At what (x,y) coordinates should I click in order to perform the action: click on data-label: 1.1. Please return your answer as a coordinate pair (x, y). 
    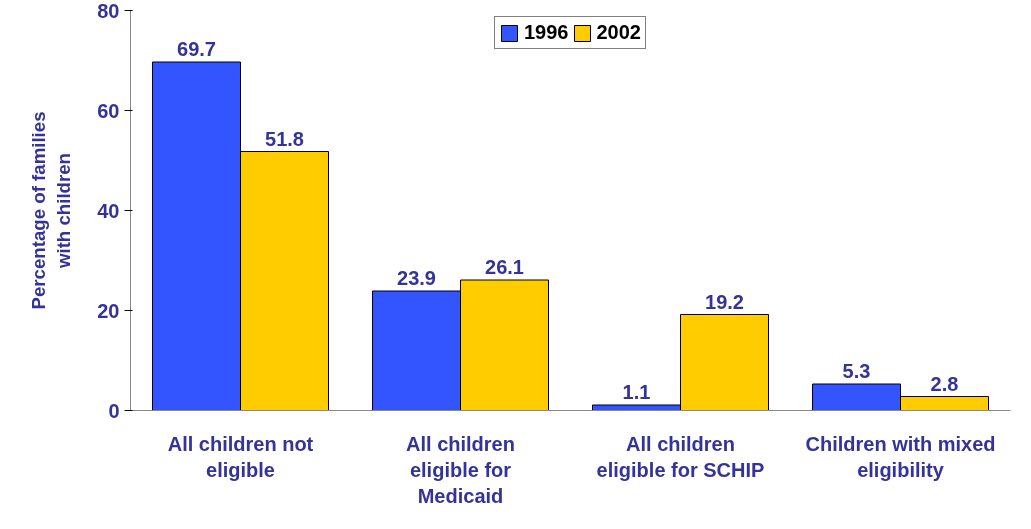
    Looking at the image, I should click on (636, 392).